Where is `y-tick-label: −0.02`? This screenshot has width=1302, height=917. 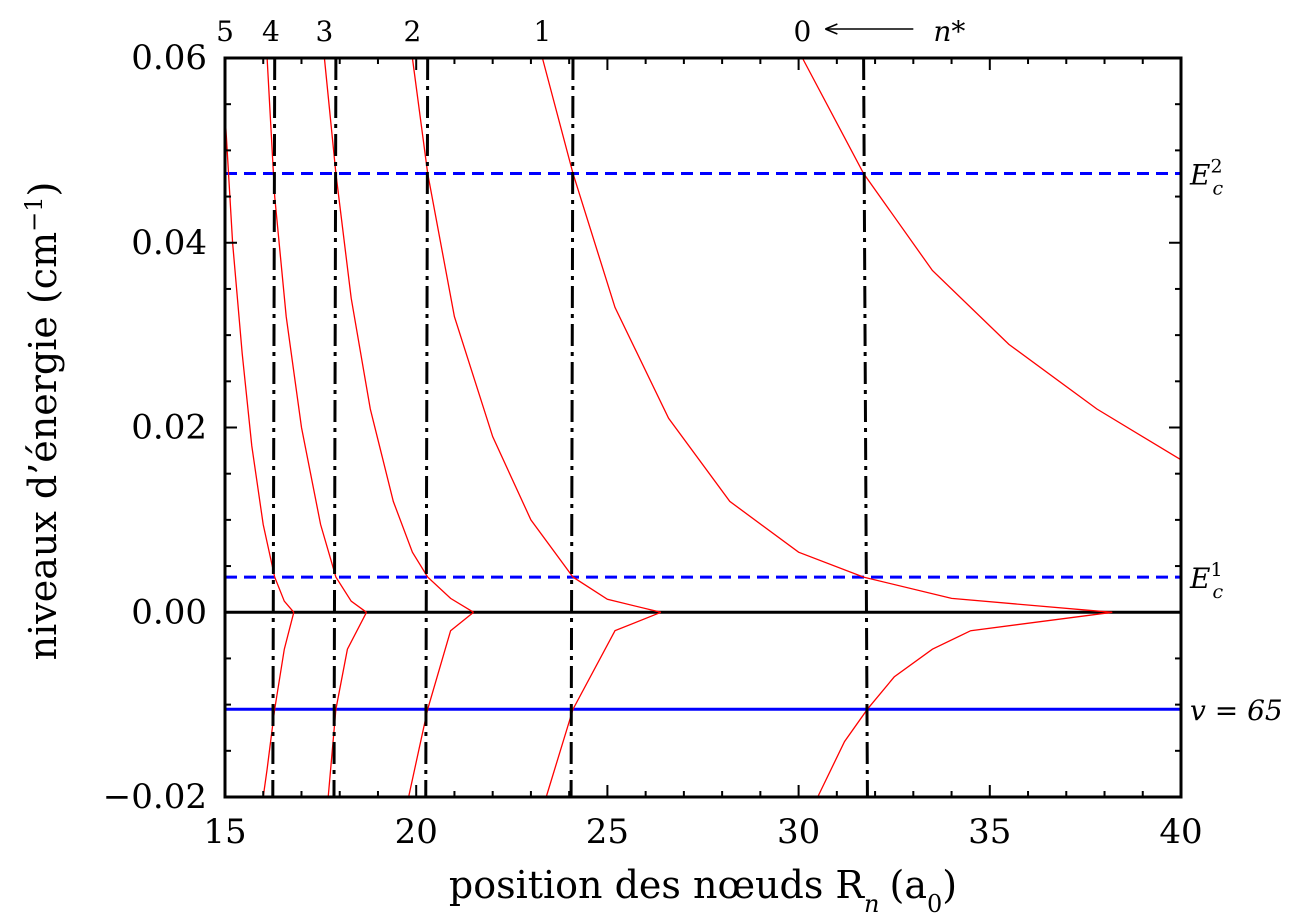
y-tick-label: −0.02 is located at coordinates (155, 797).